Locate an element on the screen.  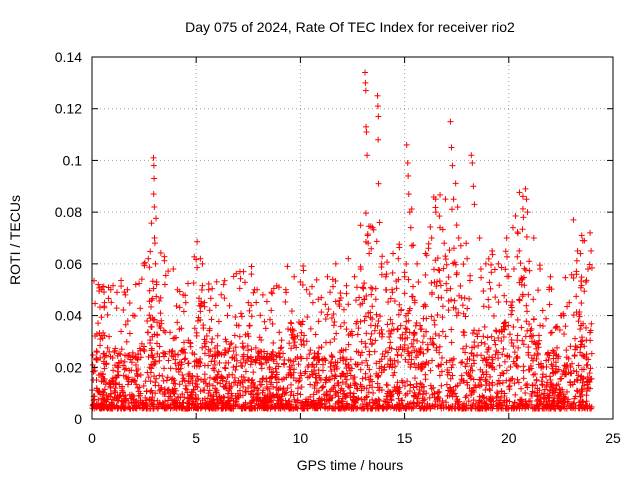
y-tick-label: 0.06 is located at coordinates (68, 264).